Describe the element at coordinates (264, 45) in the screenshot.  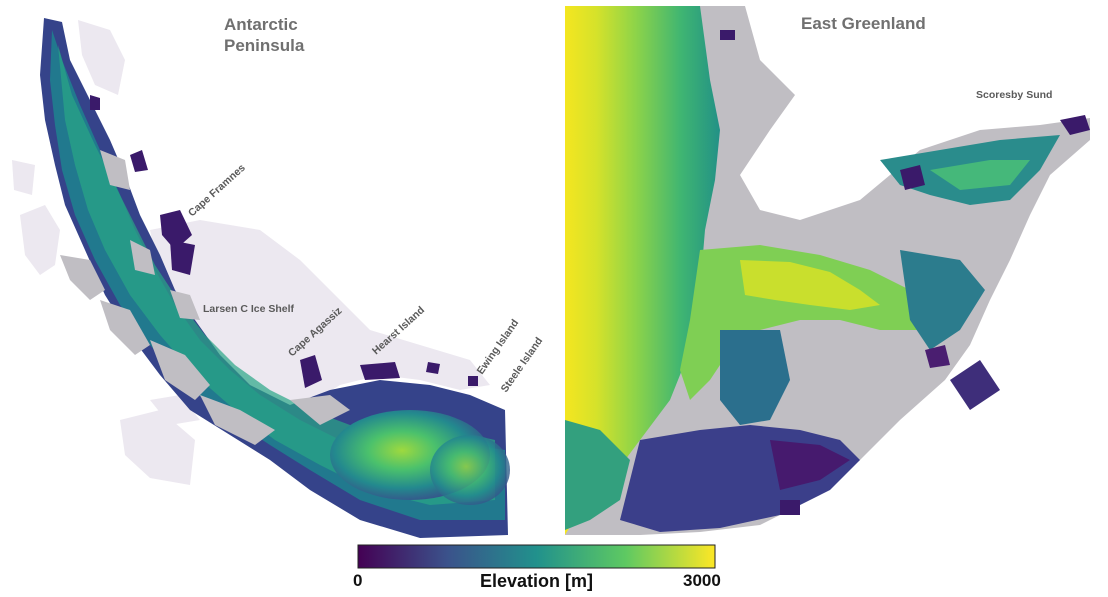
I see `panel-title-line-2: Peninsula` at that location.